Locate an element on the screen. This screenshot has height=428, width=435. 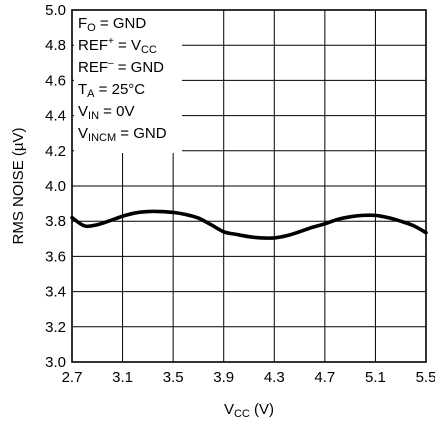
x-tick-label: 2.7 is located at coordinates (72, 377).